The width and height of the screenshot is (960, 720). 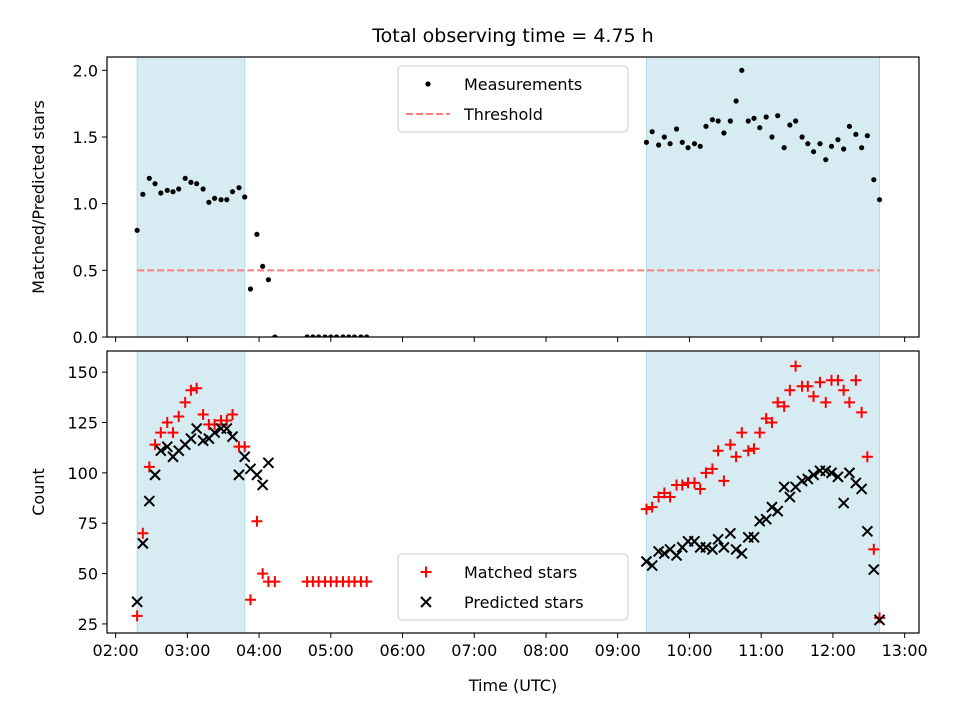 What do you see at coordinates (85, 270) in the screenshot?
I see `y-tick-label: 0.5` at bounding box center [85, 270].